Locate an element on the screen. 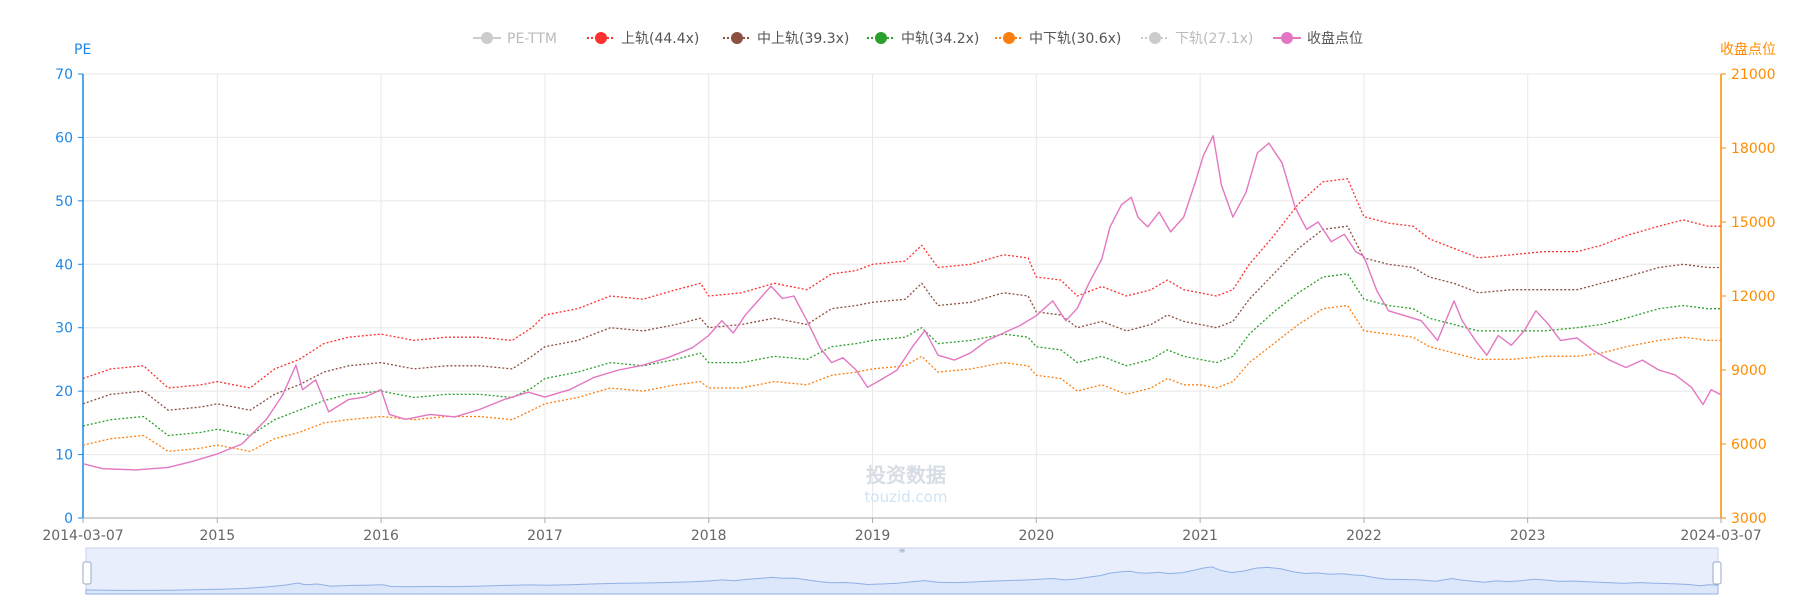 This screenshot has width=1816, height=600. x-tick-label: 2018 is located at coordinates (709, 536).